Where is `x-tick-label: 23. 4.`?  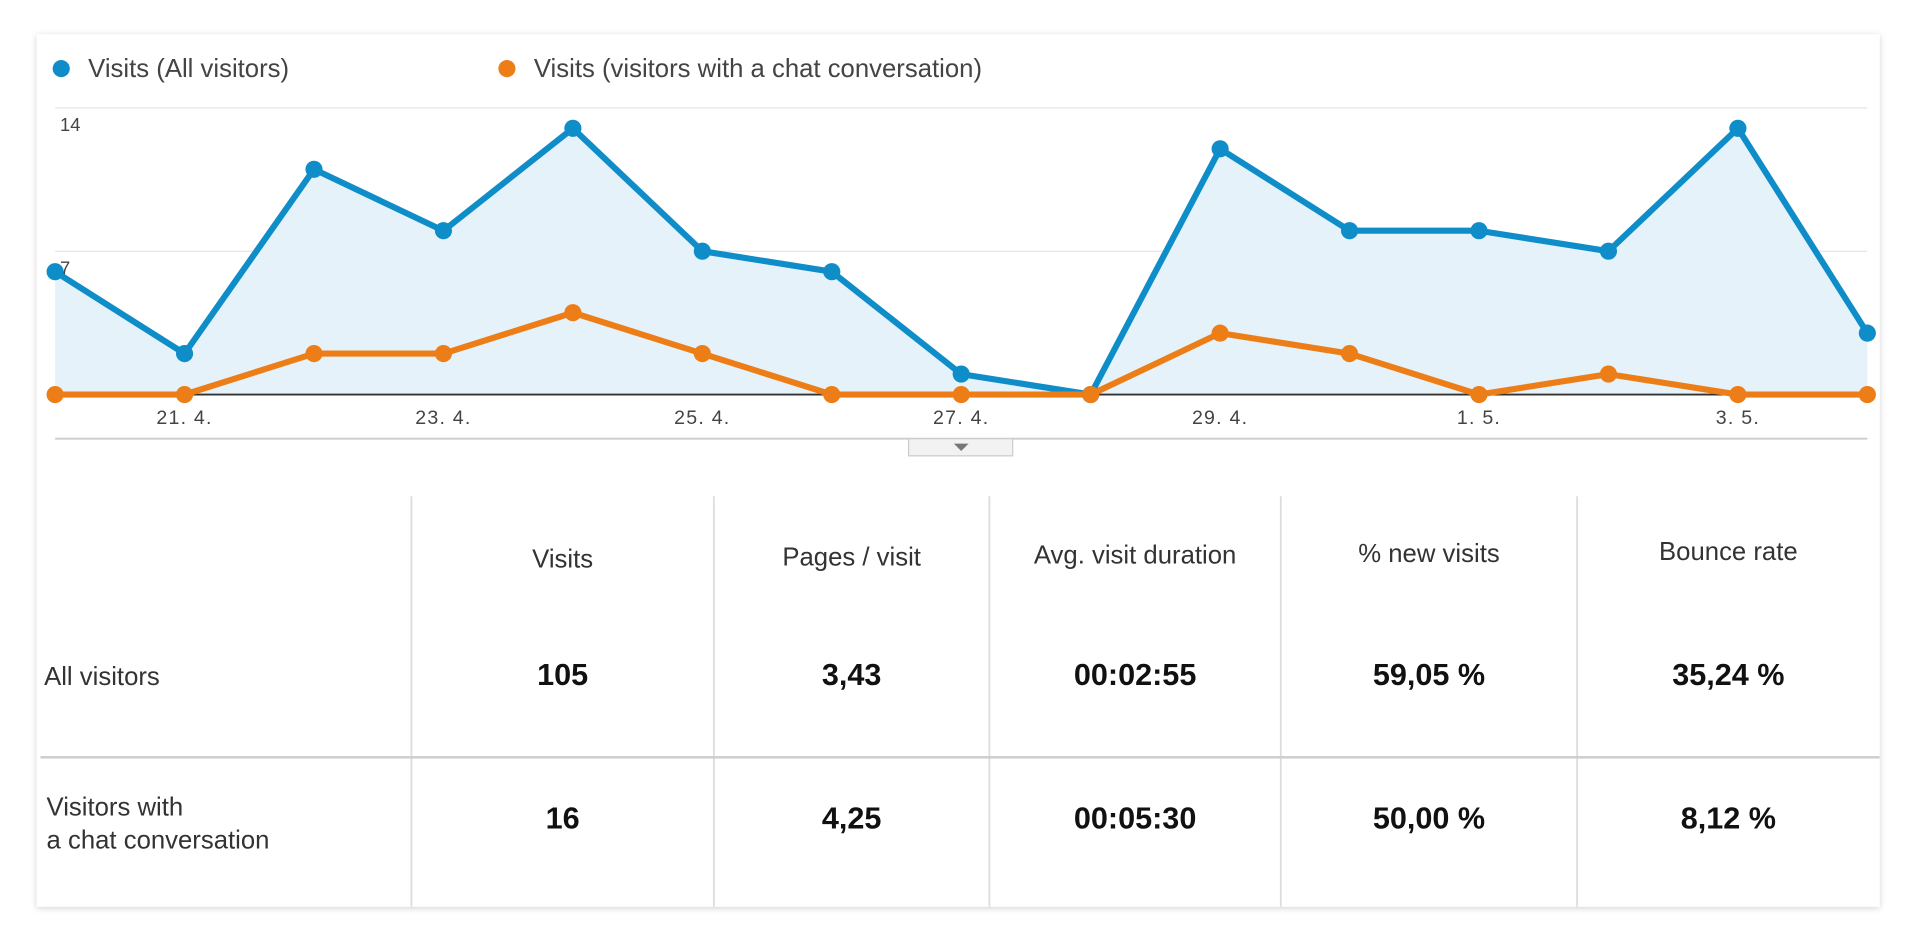 x-tick-label: 23. 4. is located at coordinates (443, 418).